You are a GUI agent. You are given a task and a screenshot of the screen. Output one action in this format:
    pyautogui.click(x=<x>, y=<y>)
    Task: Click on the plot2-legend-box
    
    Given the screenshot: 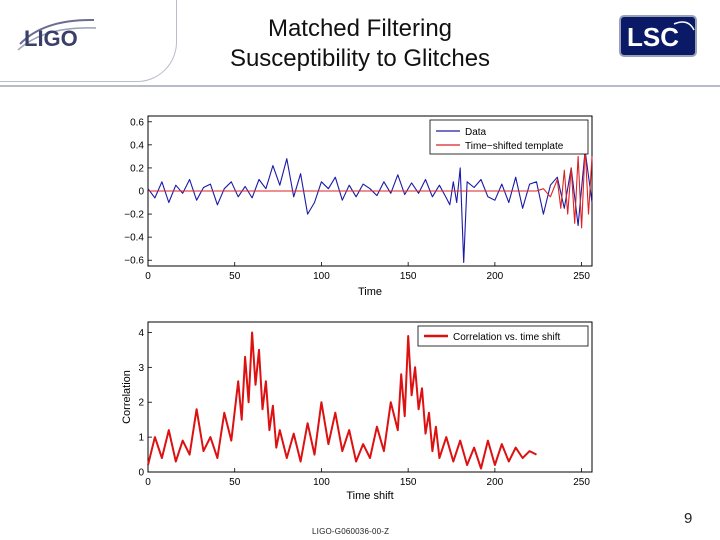 What is the action you would take?
    pyautogui.click(x=503, y=336)
    